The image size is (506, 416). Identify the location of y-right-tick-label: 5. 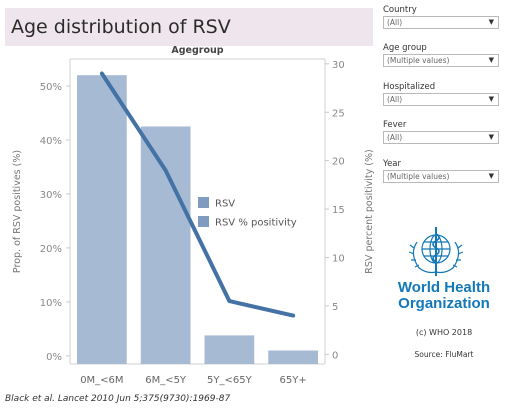
(335, 307).